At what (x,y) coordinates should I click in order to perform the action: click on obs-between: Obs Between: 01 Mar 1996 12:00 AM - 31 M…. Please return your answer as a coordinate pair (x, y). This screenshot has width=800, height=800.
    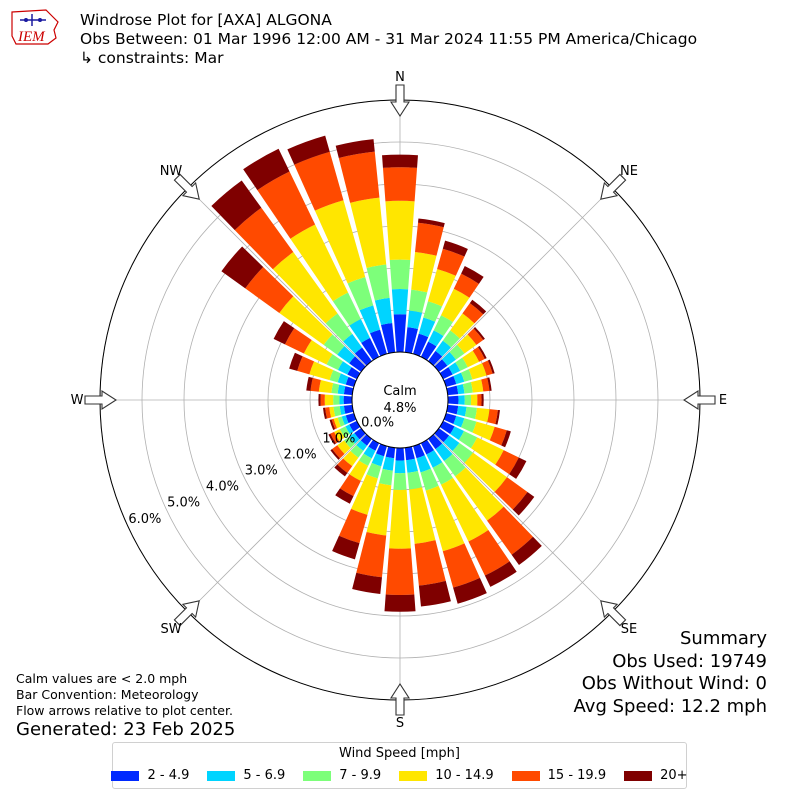
    Looking at the image, I should click on (389, 39).